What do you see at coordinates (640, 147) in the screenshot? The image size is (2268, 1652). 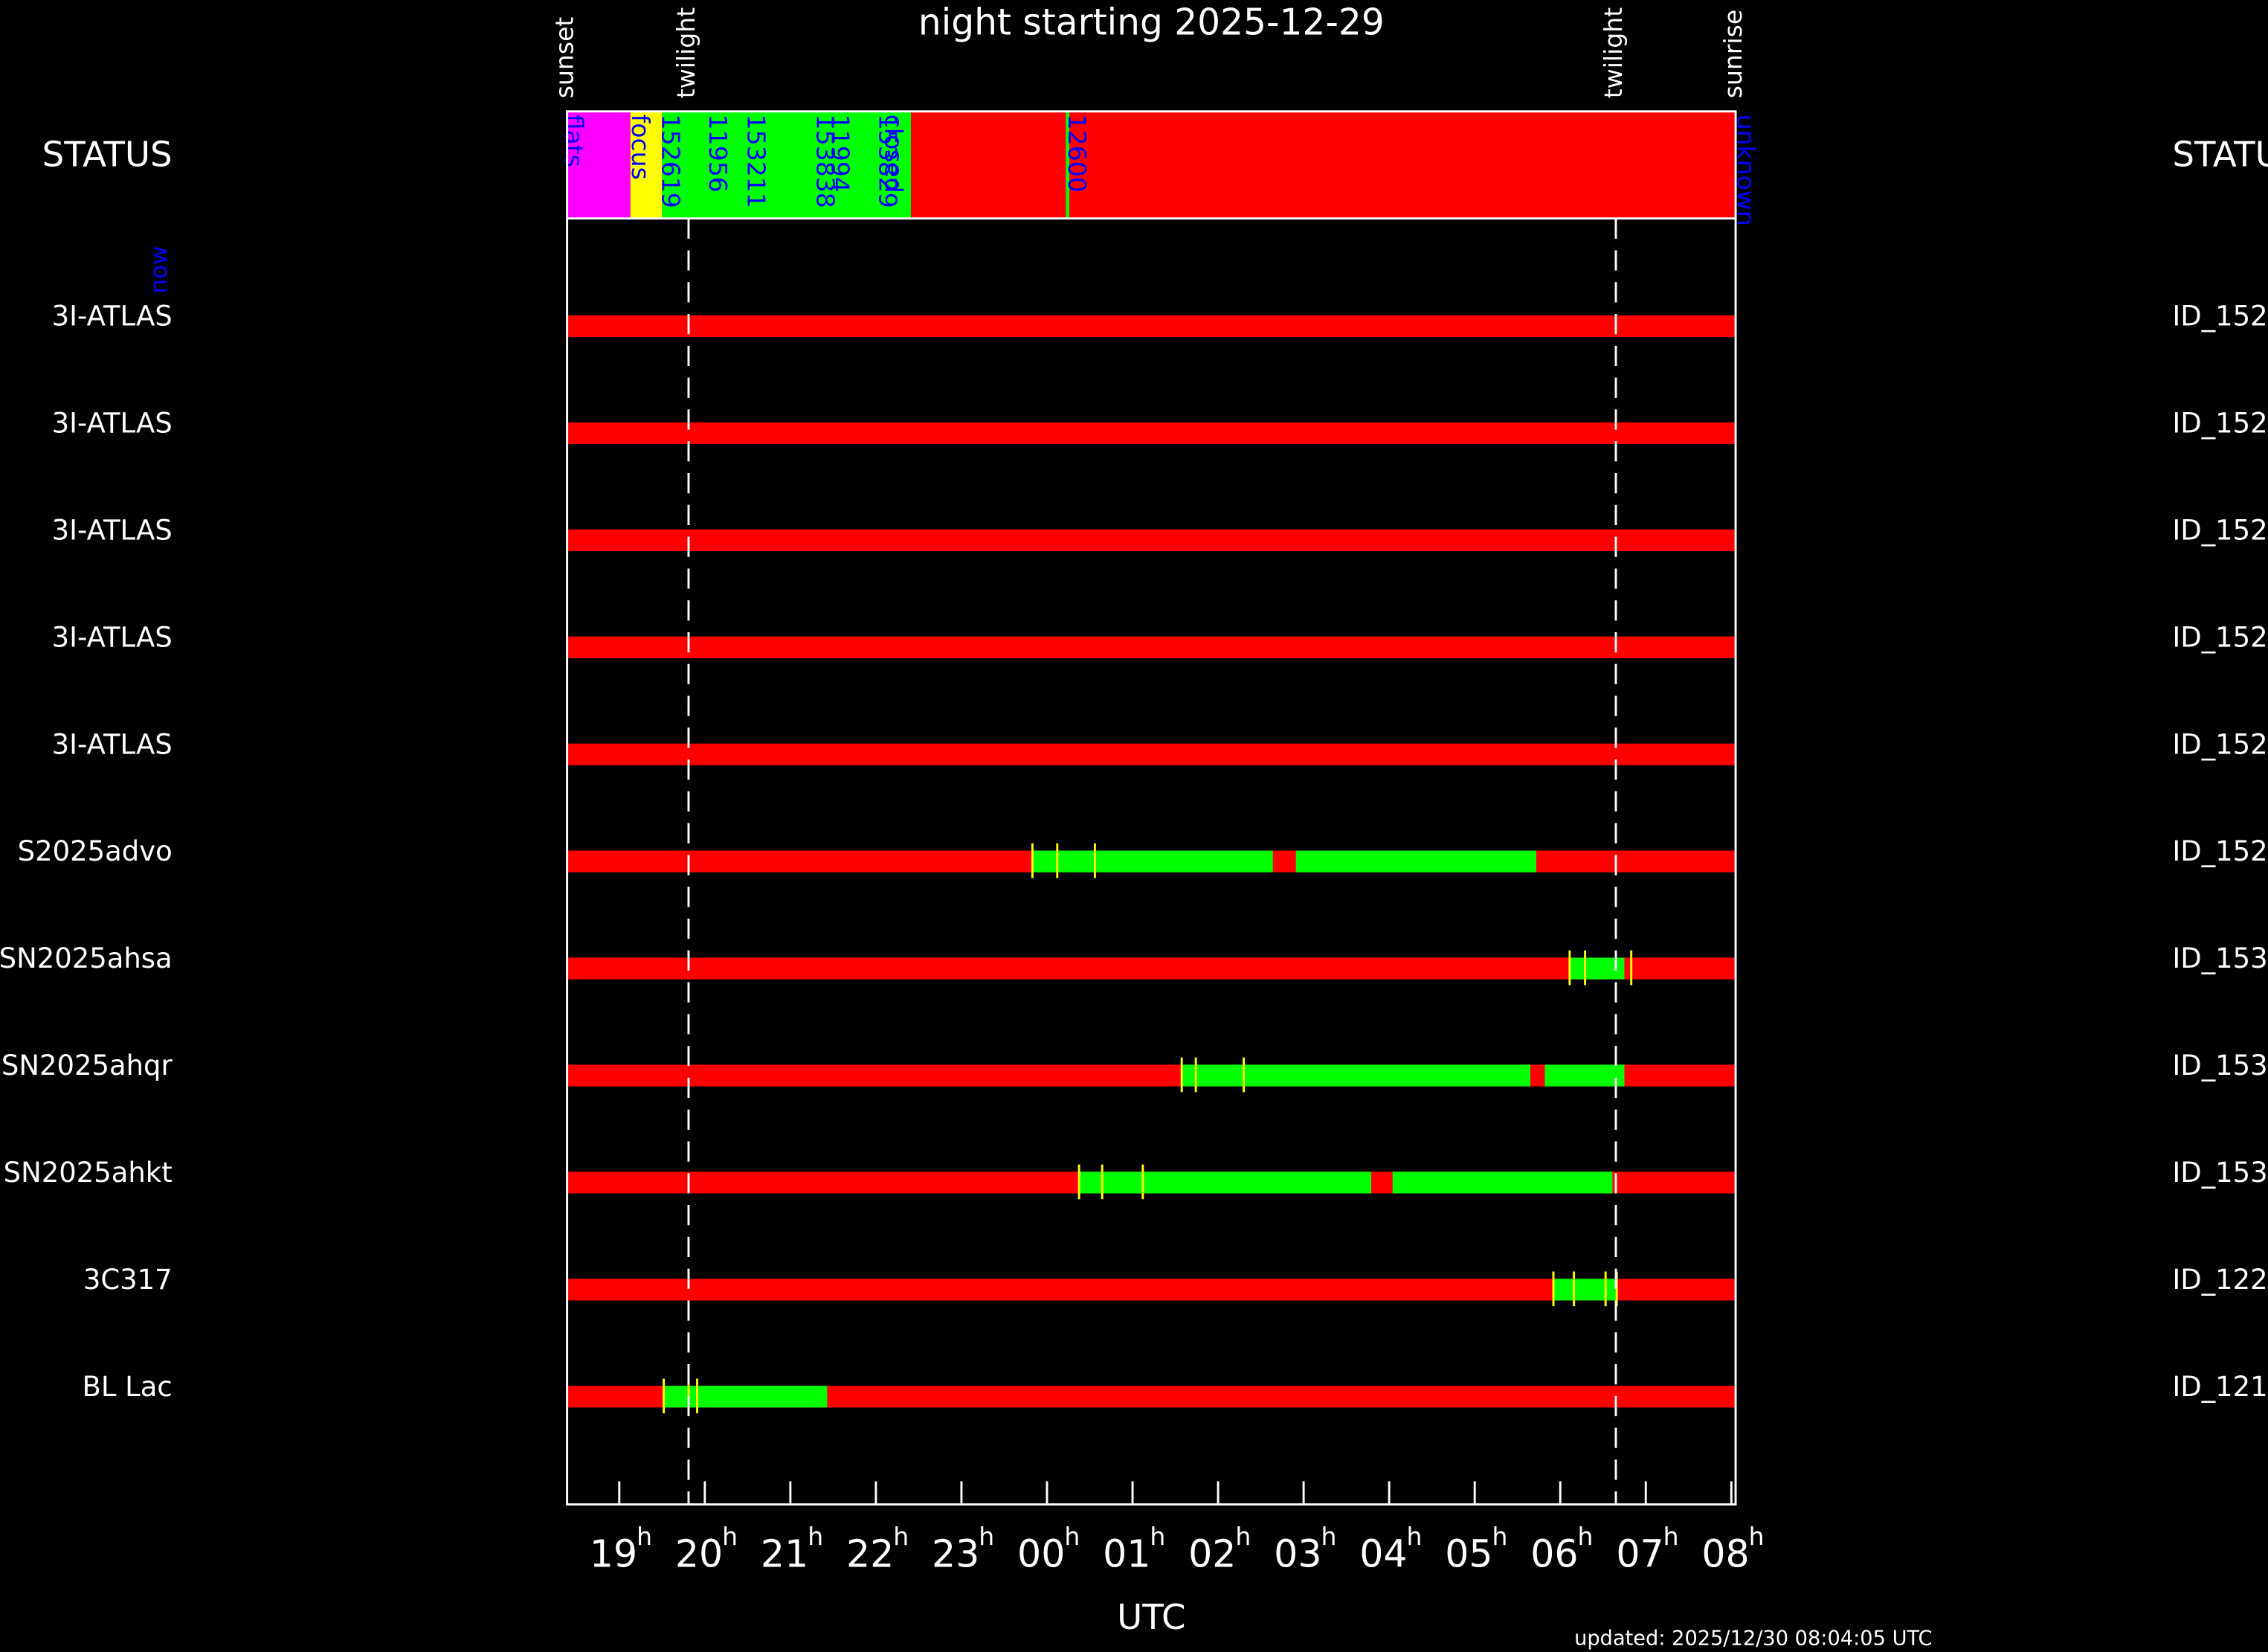 I see `status-text: focus` at bounding box center [640, 147].